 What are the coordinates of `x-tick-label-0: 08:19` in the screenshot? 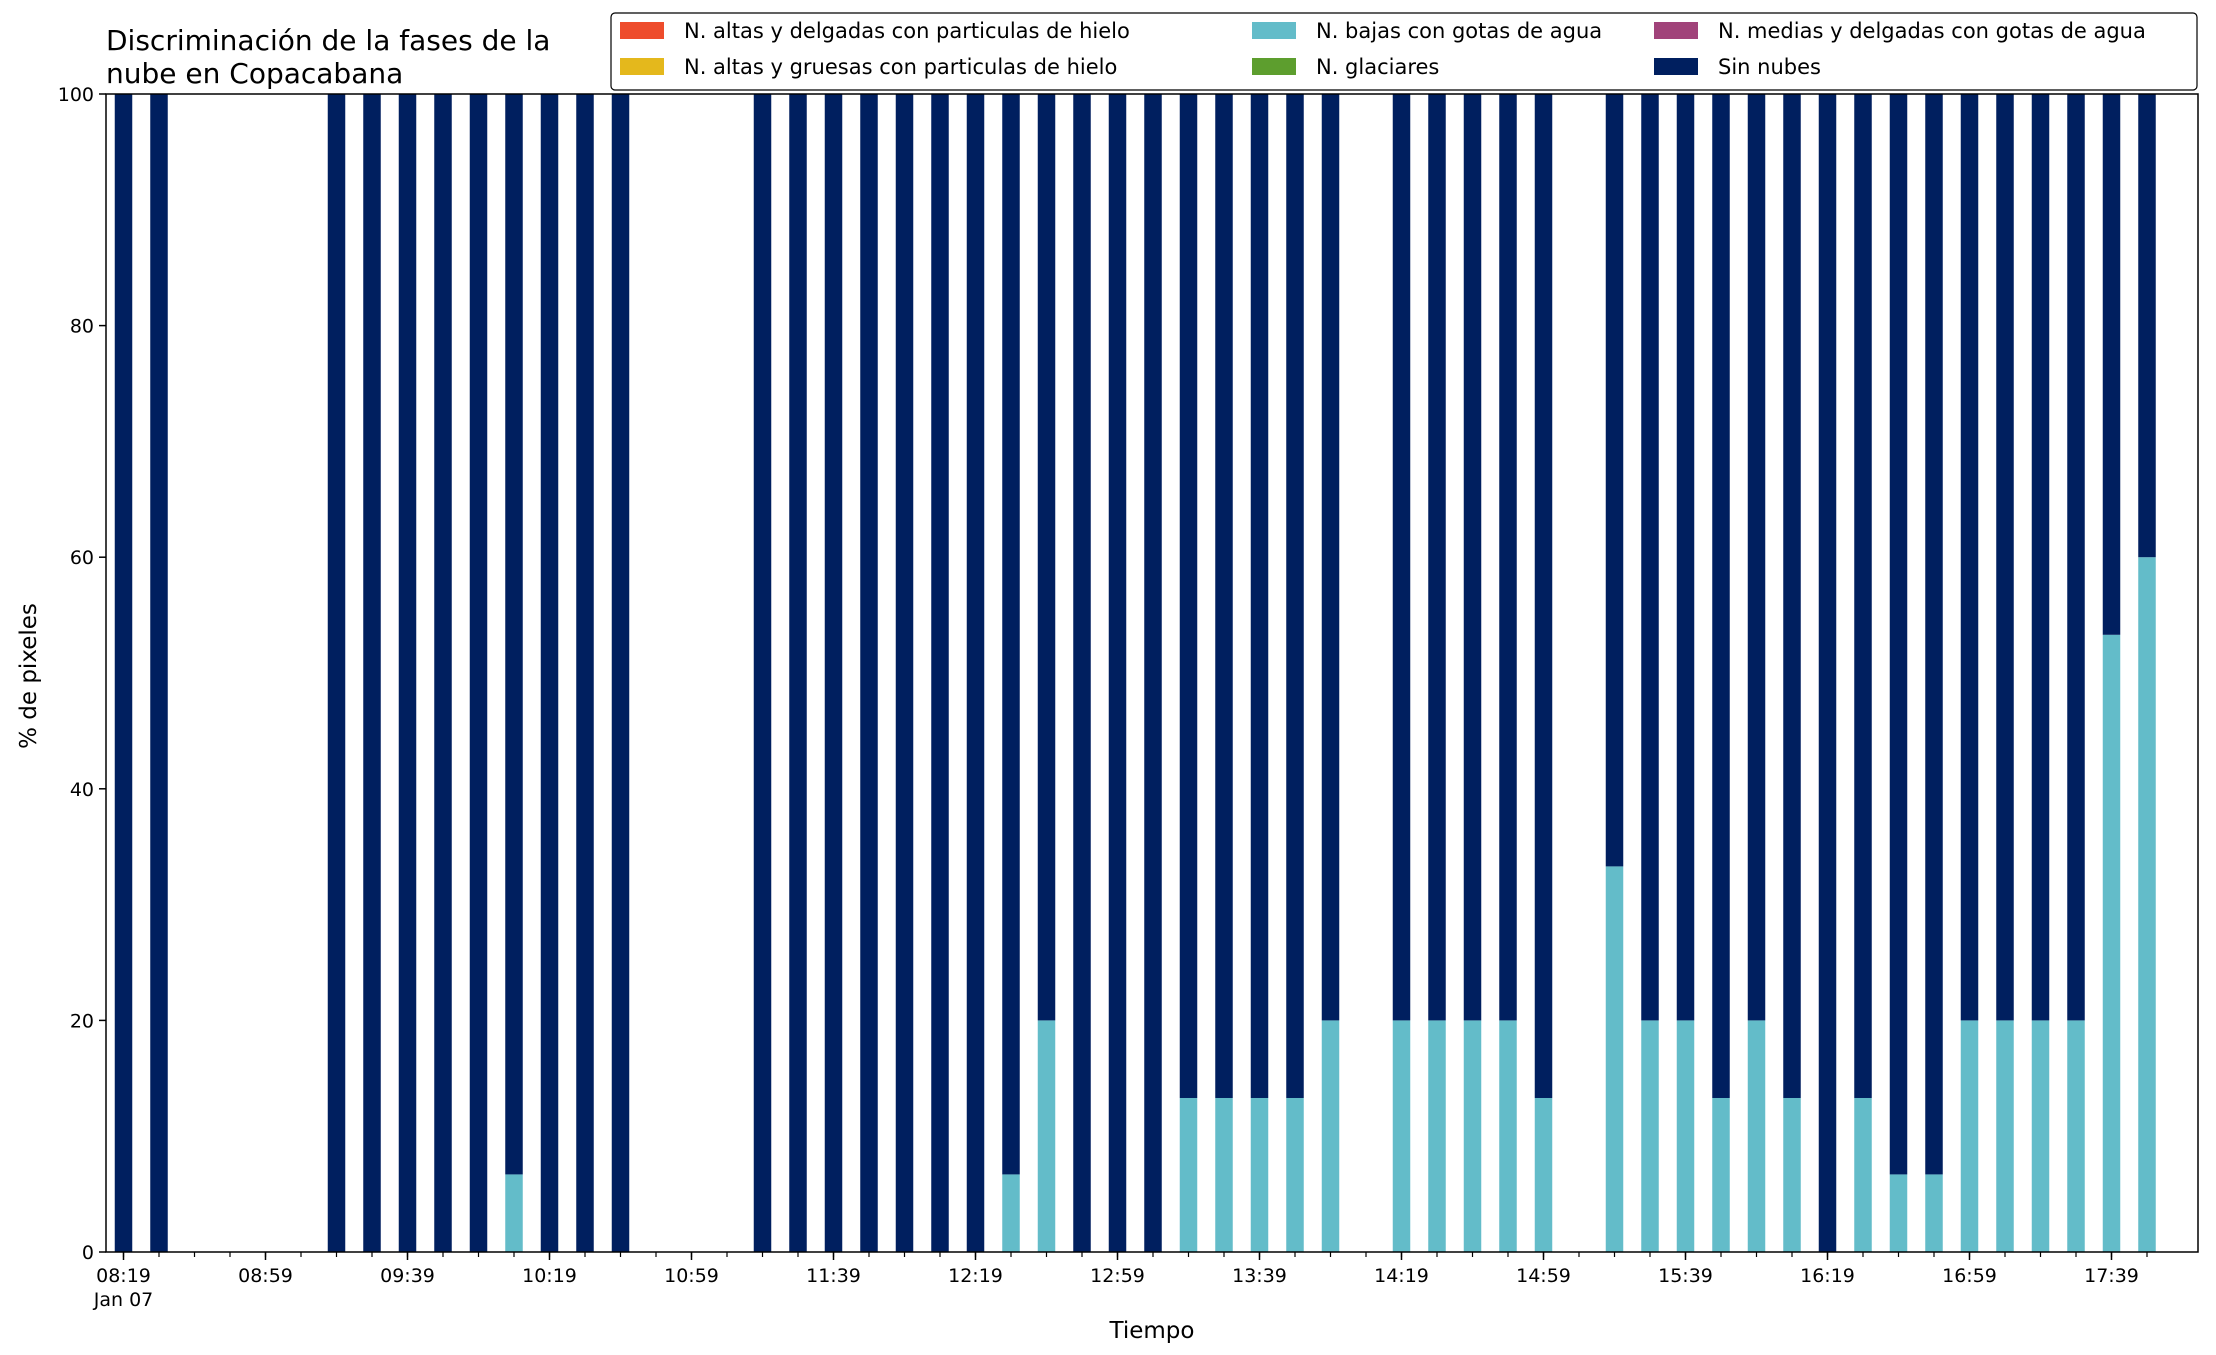 It's located at (123, 1276).